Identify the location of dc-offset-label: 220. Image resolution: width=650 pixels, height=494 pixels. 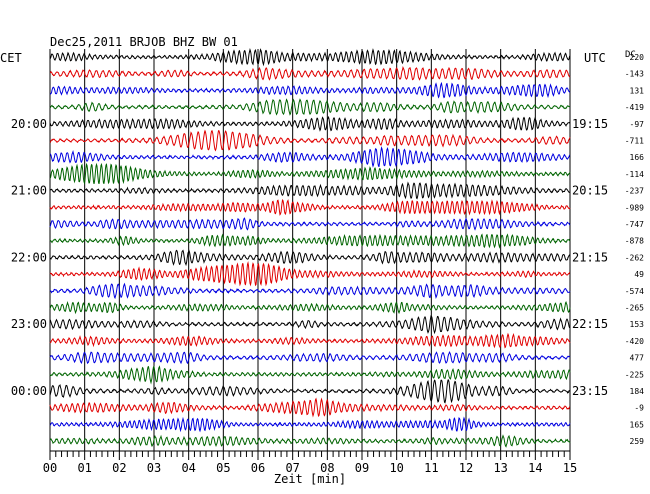
(637, 57).